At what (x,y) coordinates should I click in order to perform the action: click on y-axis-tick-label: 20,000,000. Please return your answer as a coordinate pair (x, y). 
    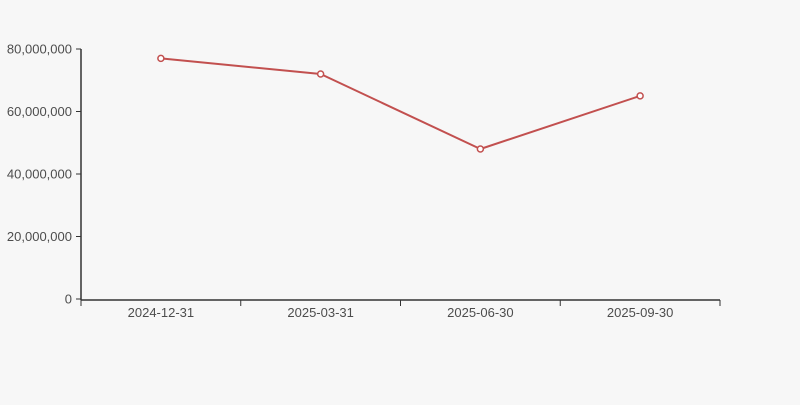
    Looking at the image, I should click on (39, 236).